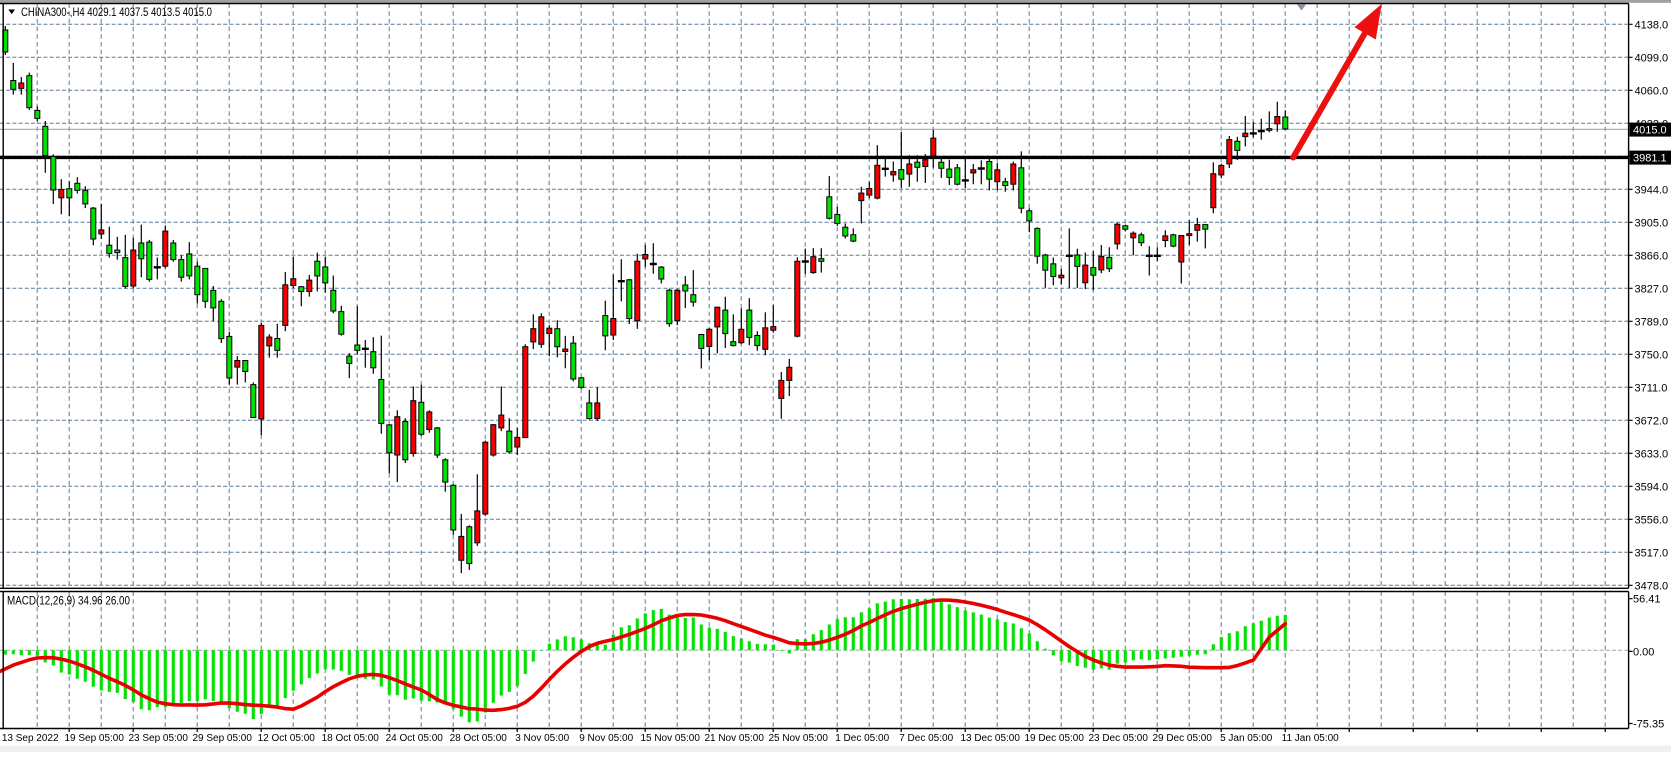  I want to click on svg-text: 18 Oct 05:00, so click(351, 738).